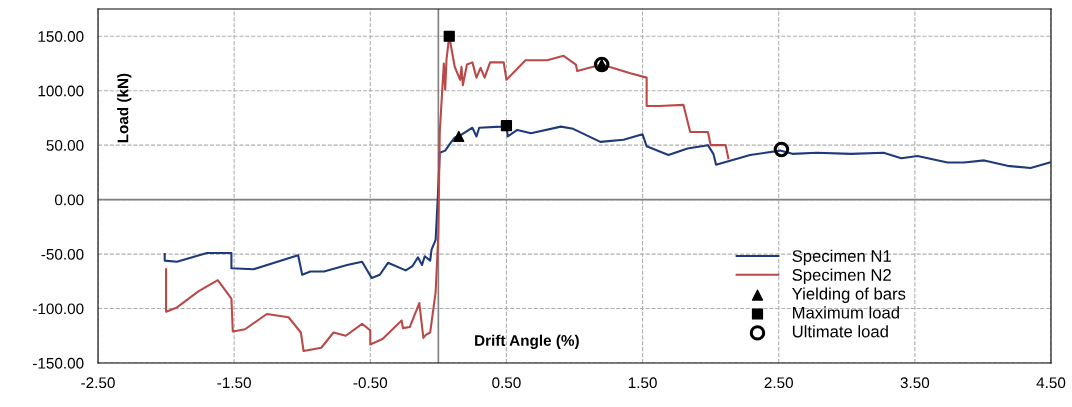 Image resolution: width=1072 pixels, height=407 pixels. I want to click on y-tick-label: 50.00, so click(65, 145).